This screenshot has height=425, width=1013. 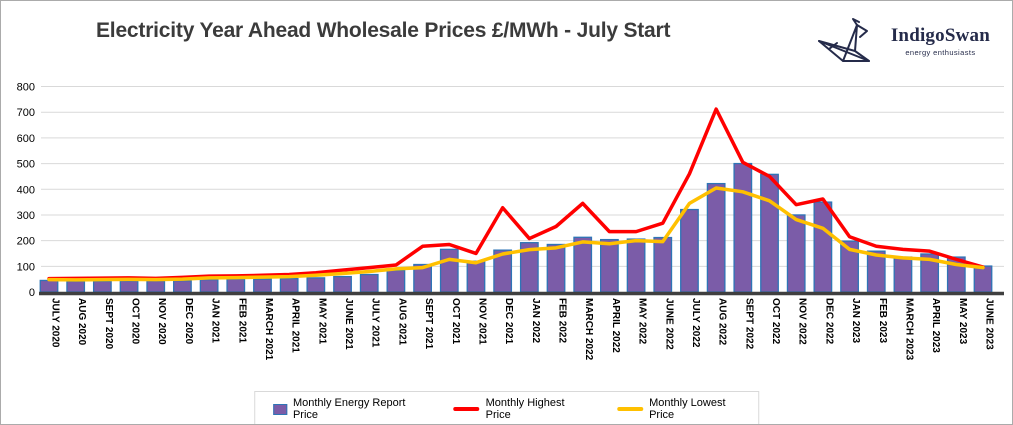 I want to click on svg-text: NOV 2021, so click(x=481, y=321).